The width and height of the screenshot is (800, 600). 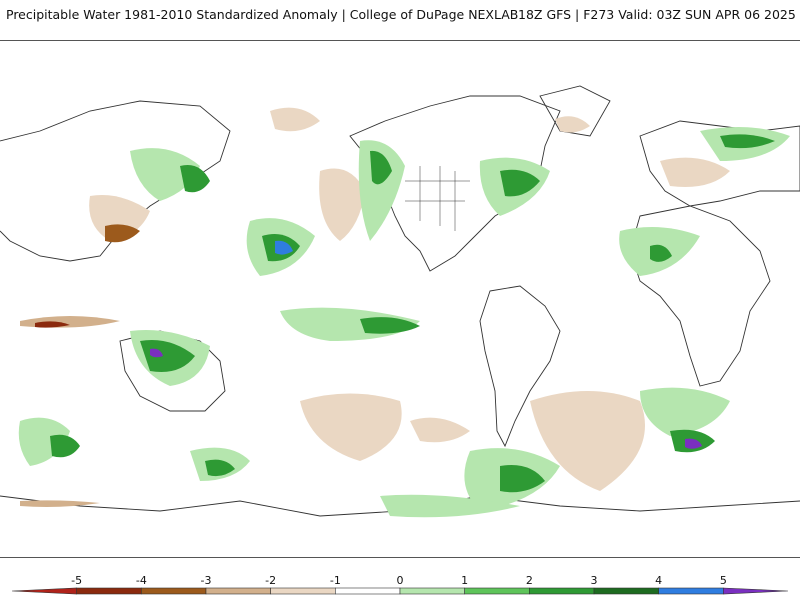 I want to click on colorbar-tick-label: -5, so click(x=77, y=580).